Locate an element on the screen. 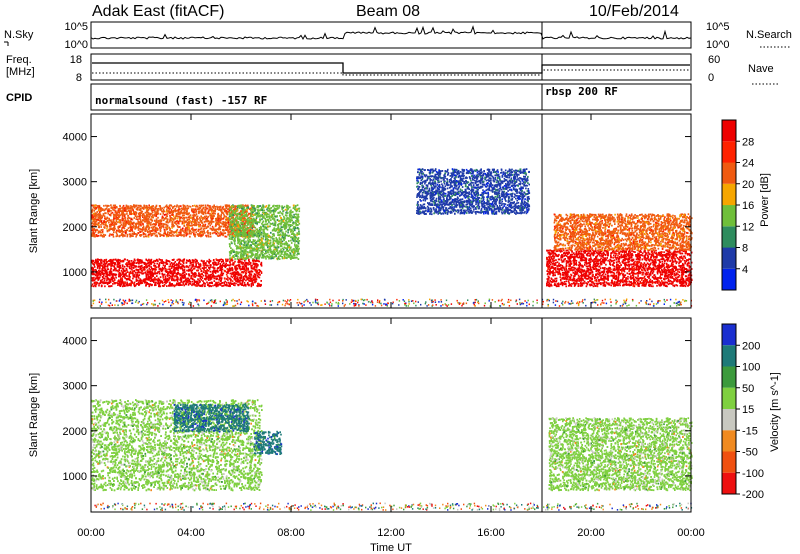 Image resolution: width=800 pixels, height=554 pixels. noise-right-tick-top: 10^5 is located at coordinates (718, 27).